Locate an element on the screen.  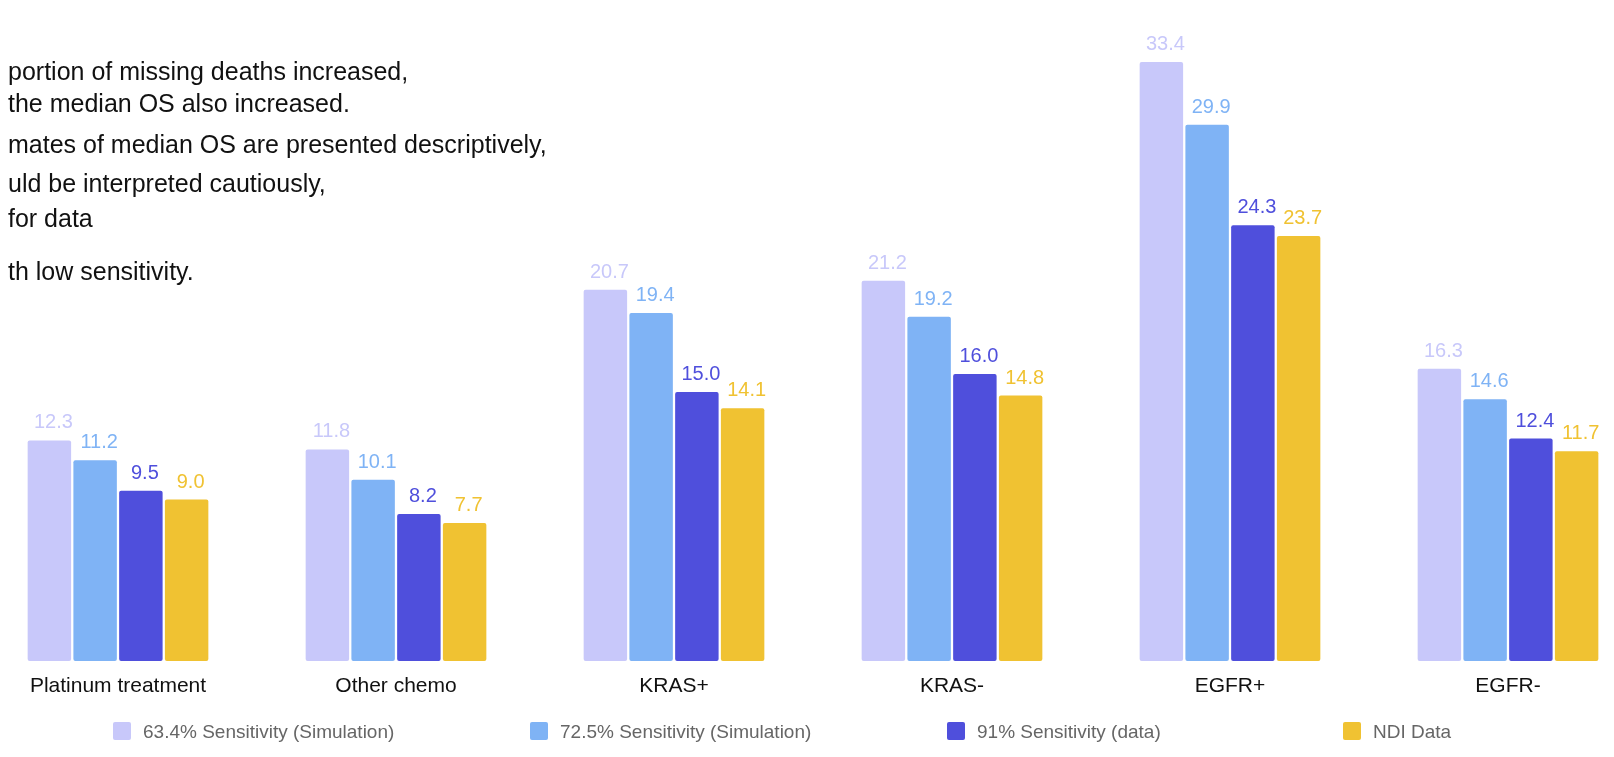
data-label: 19.4 is located at coordinates (655, 294).